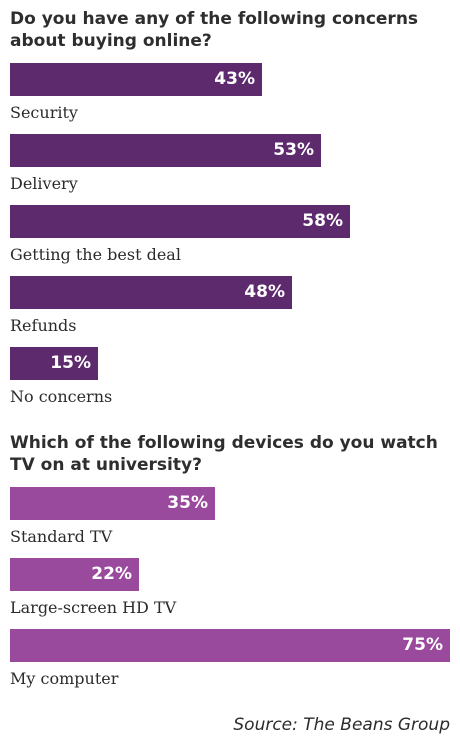 The width and height of the screenshot is (460, 750). What do you see at coordinates (112, 503) in the screenshot?
I see `bar-standard-tv: 35%` at bounding box center [112, 503].